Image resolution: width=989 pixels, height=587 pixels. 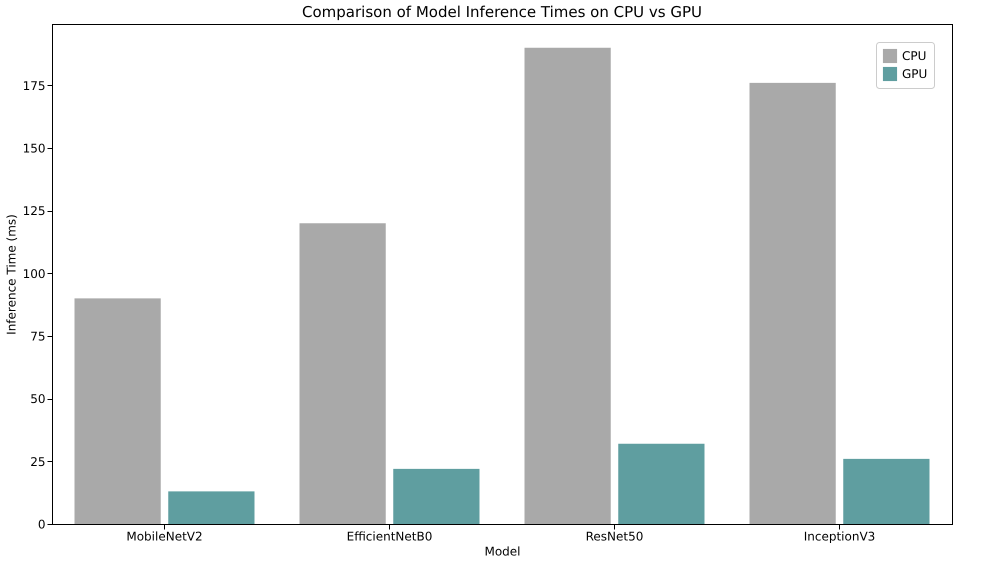 I want to click on x-tick-label: ResNet50, so click(x=615, y=537).